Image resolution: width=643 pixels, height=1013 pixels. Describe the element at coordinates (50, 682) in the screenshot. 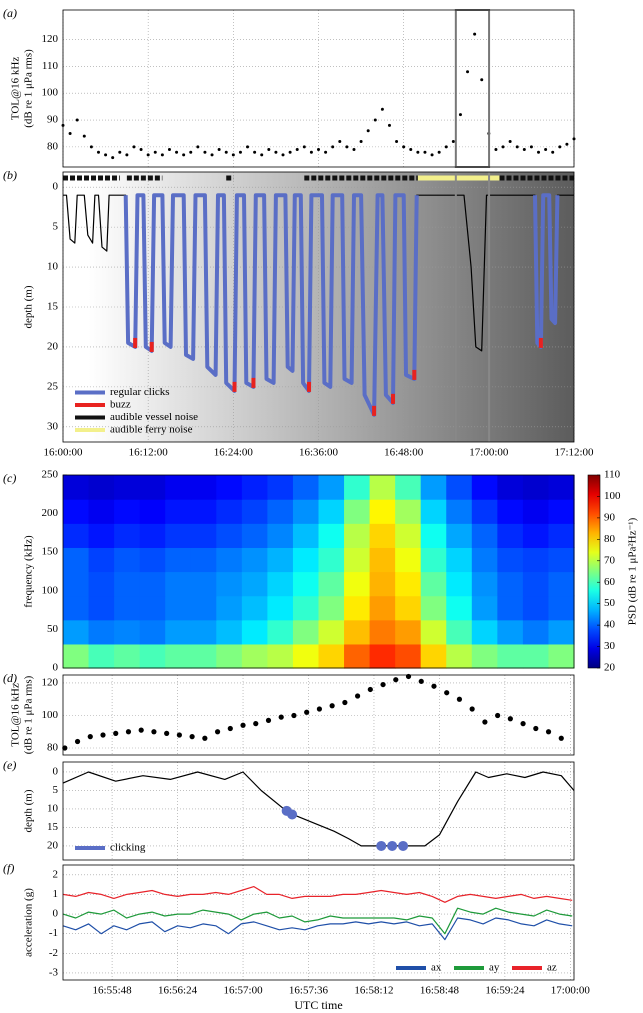

I see `y-tick-label: 120` at that location.